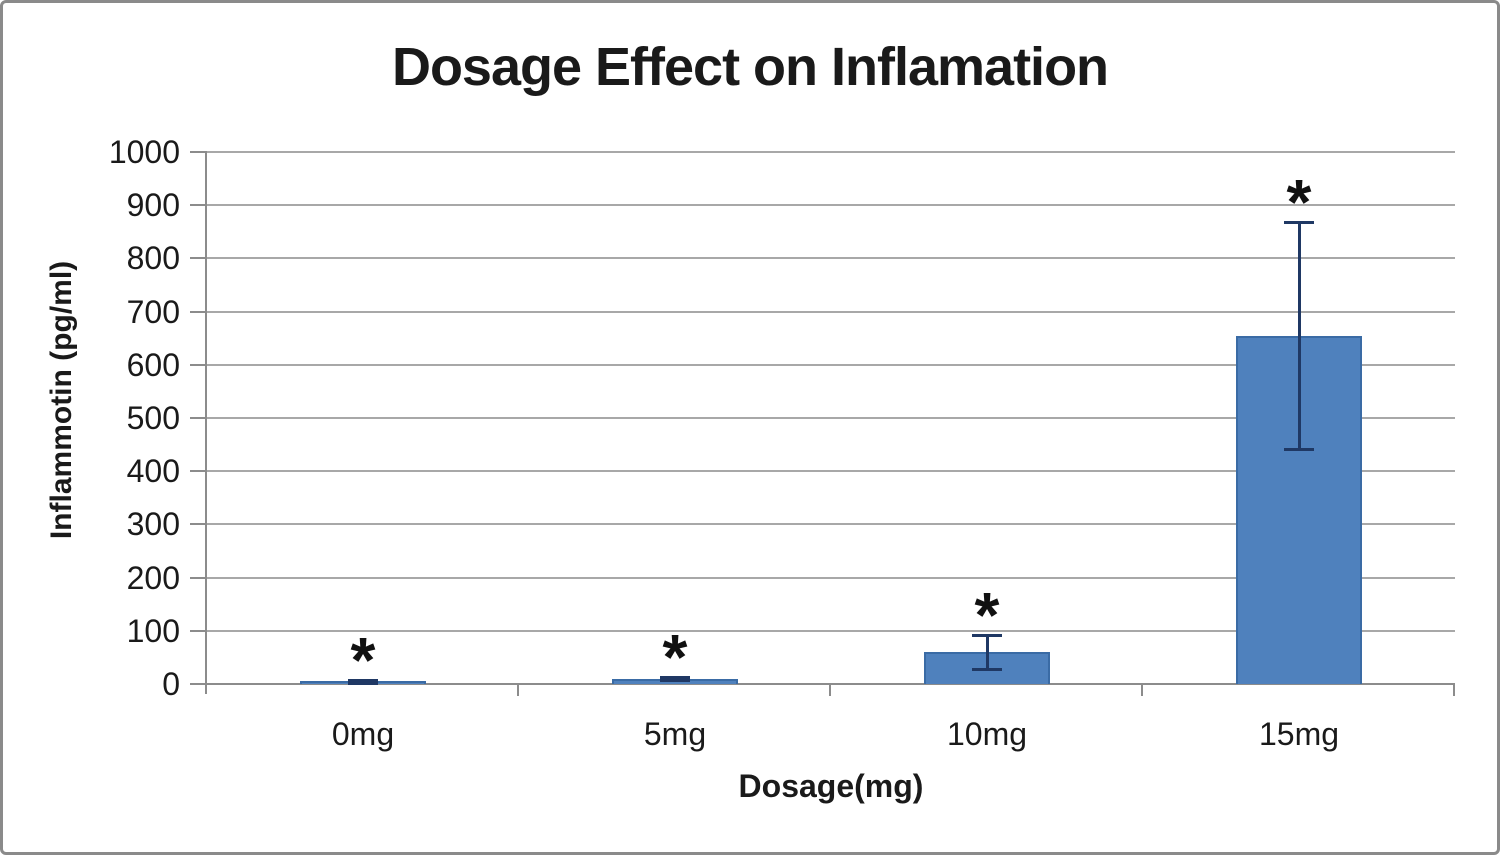 Image resolution: width=1500 pixels, height=855 pixels. I want to click on y-axis-tick-label: 100, so click(153, 630).